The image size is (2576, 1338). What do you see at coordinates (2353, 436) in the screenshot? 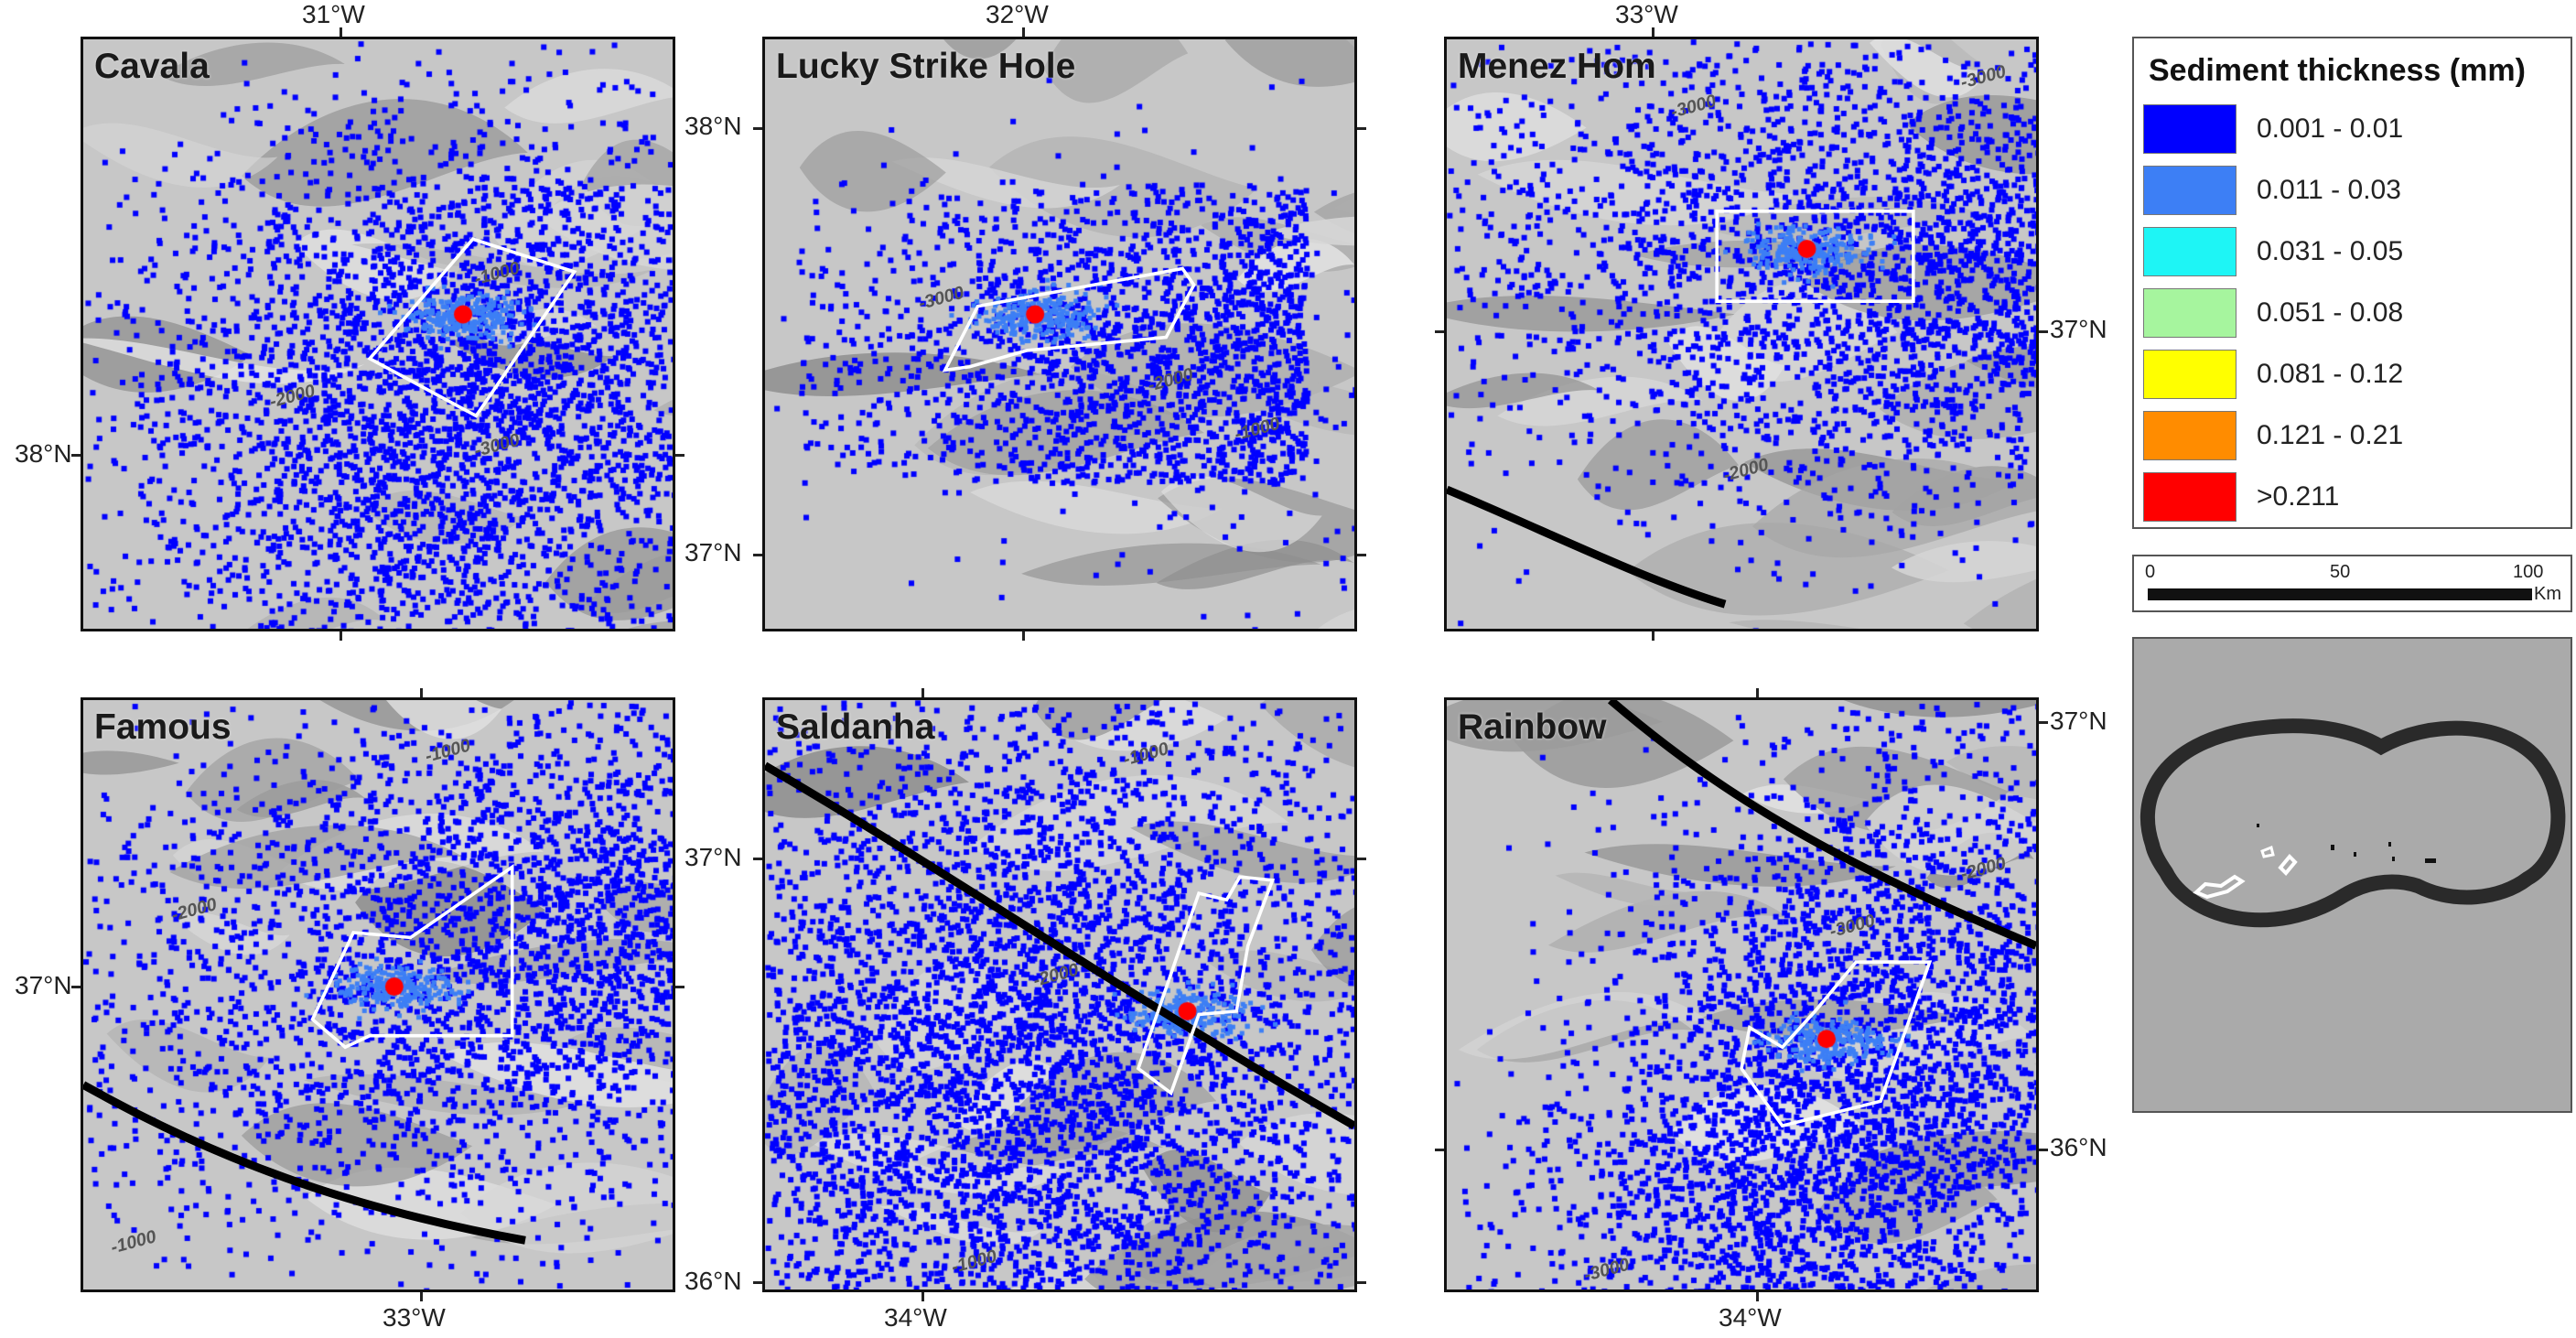
I see `legend-item: 0.121 - 0.21` at bounding box center [2353, 436].